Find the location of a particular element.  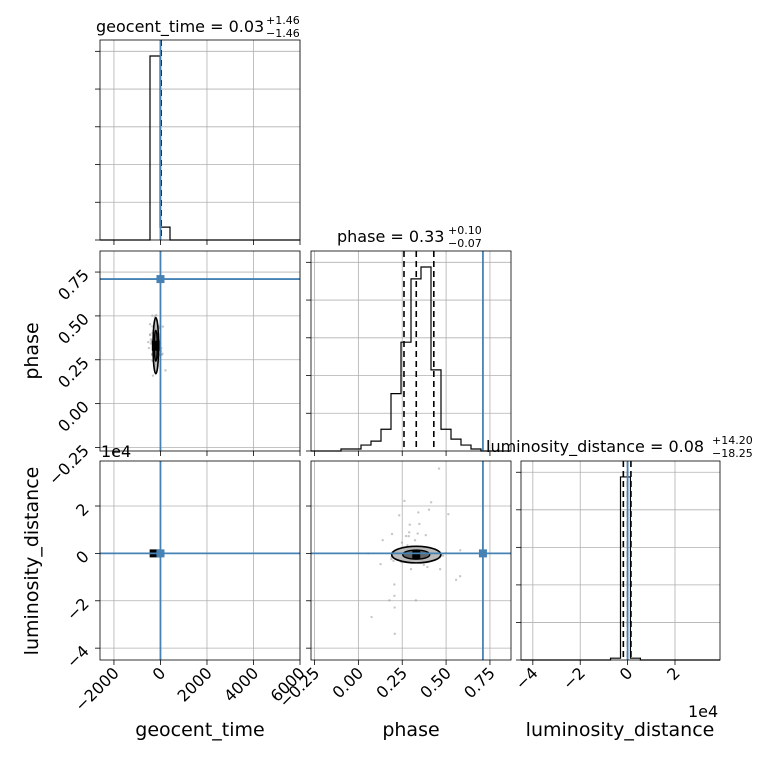

panel-luminosity-distance-histogram: −4 −2 0 2 is located at coordinates (616, 577).